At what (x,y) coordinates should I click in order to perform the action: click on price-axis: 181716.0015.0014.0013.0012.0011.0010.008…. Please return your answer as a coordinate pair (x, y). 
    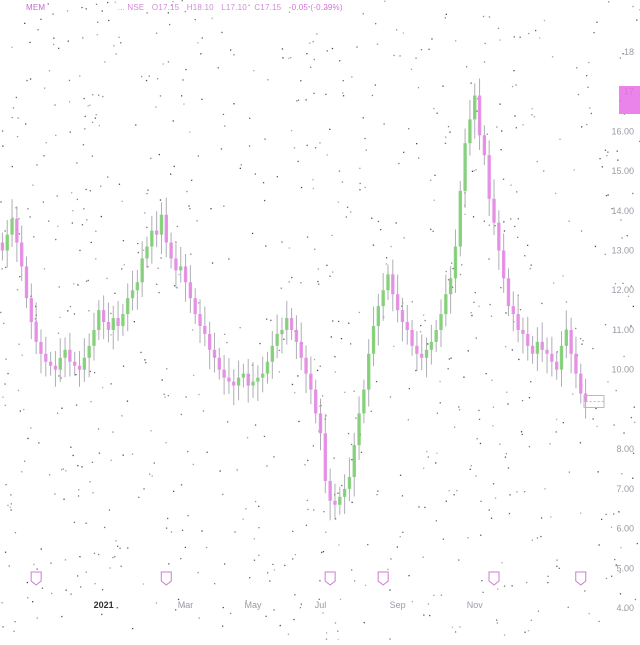
    Looking at the image, I should click on (622, 330).